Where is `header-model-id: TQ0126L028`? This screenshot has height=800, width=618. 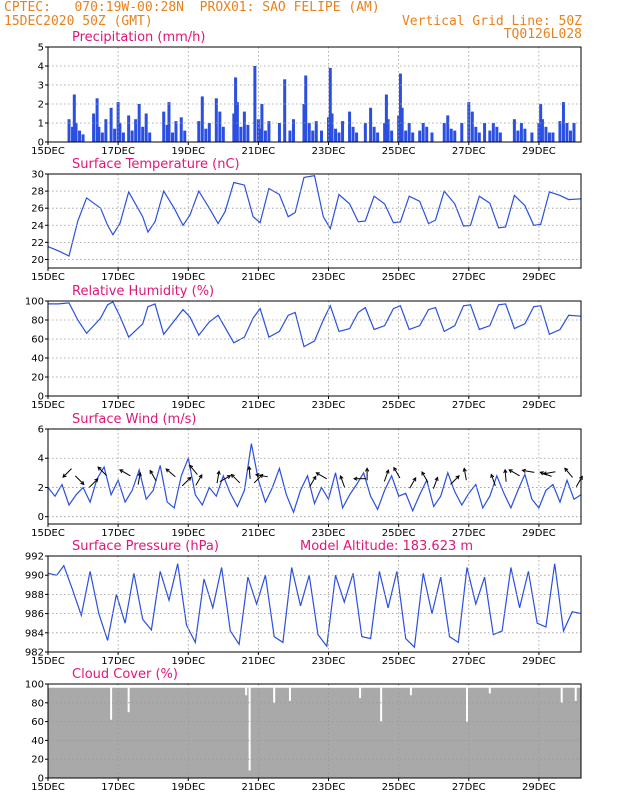 header-model-id: TQ0126L028 is located at coordinates (542, 34).